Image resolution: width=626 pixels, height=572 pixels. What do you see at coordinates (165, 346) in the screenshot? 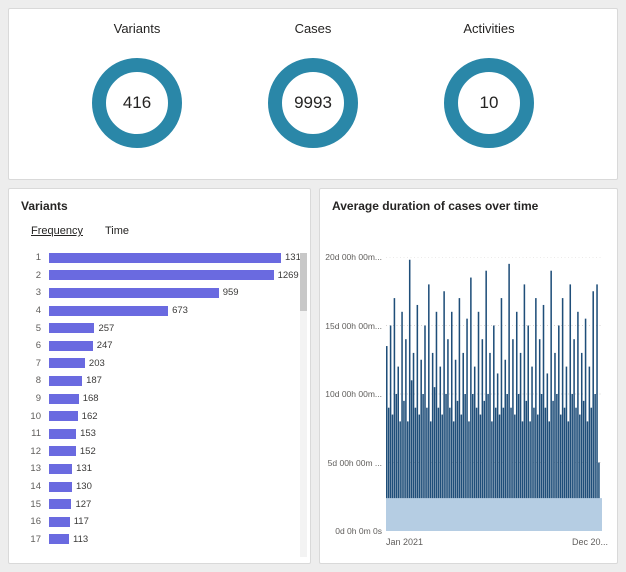
I see `variant-row: 6 247` at bounding box center [165, 346].